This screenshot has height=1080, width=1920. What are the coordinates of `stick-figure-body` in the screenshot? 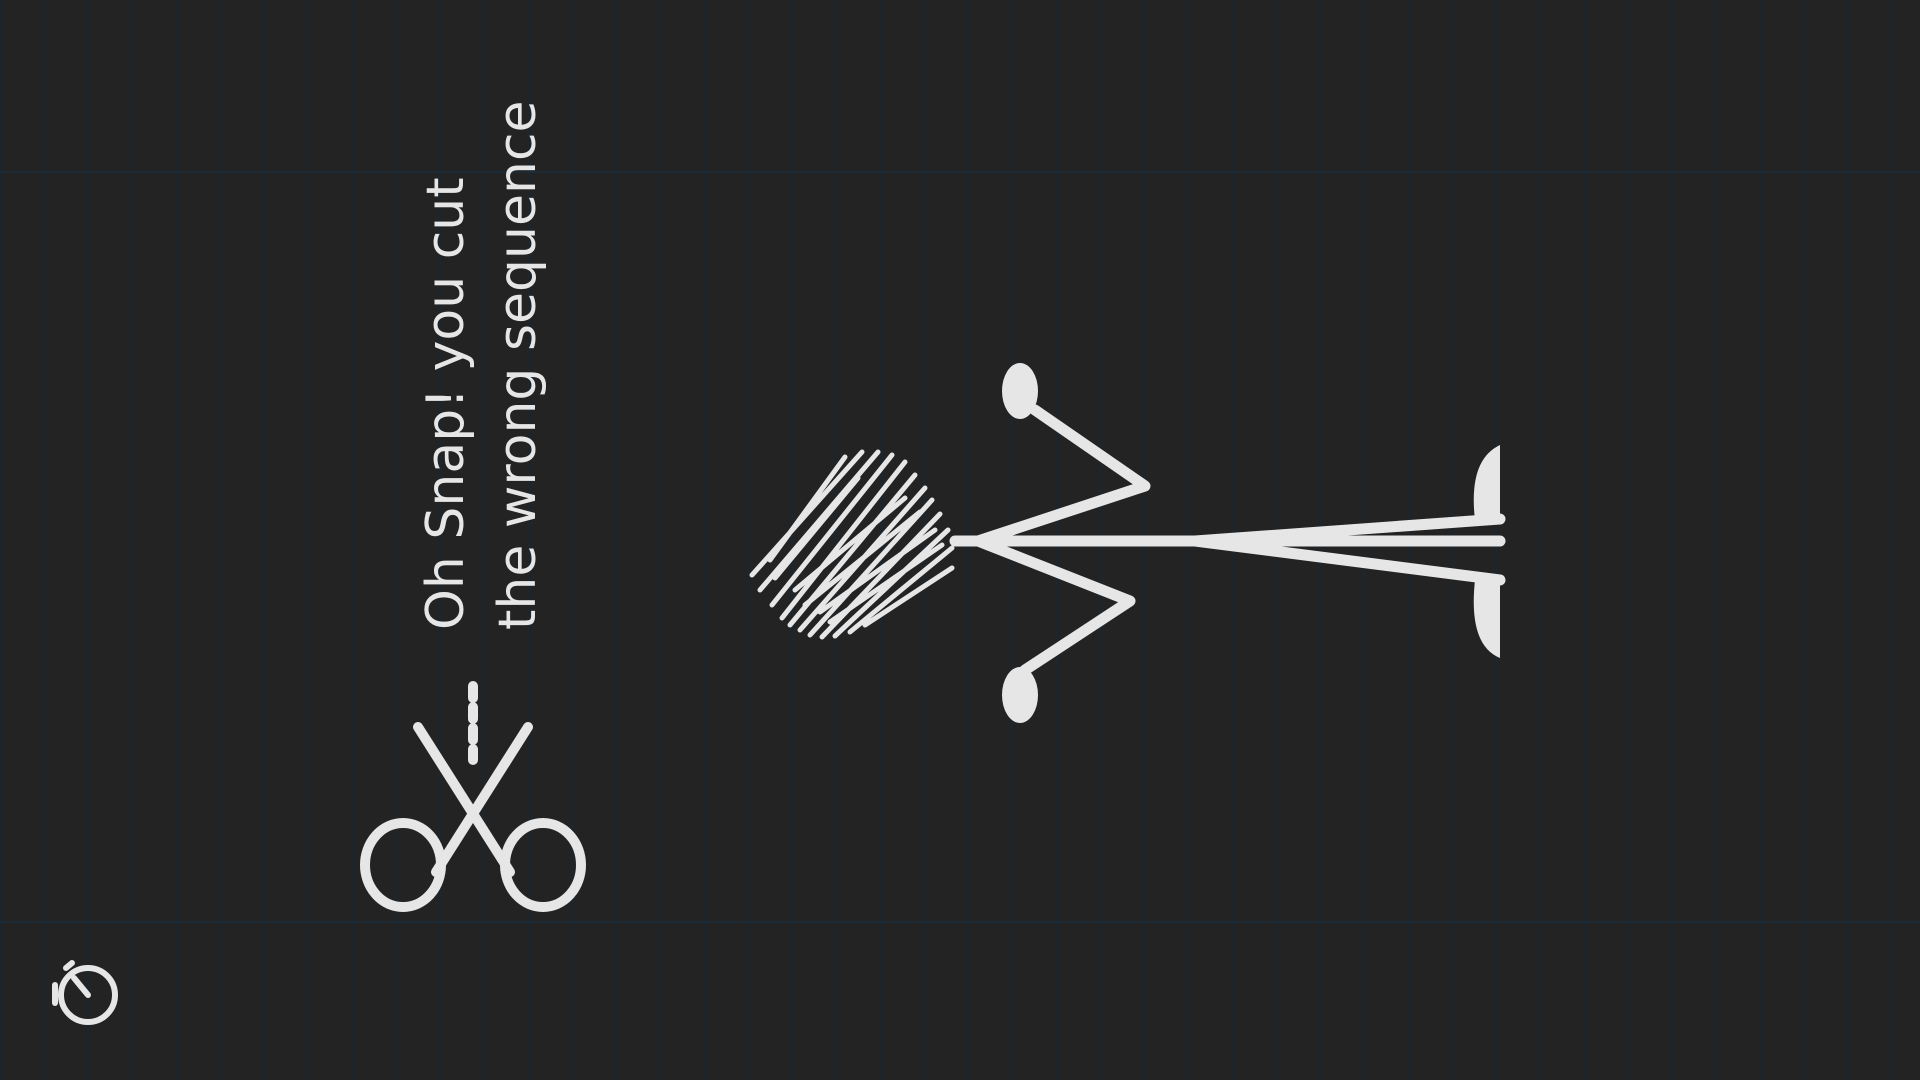 It's located at (1227, 540).